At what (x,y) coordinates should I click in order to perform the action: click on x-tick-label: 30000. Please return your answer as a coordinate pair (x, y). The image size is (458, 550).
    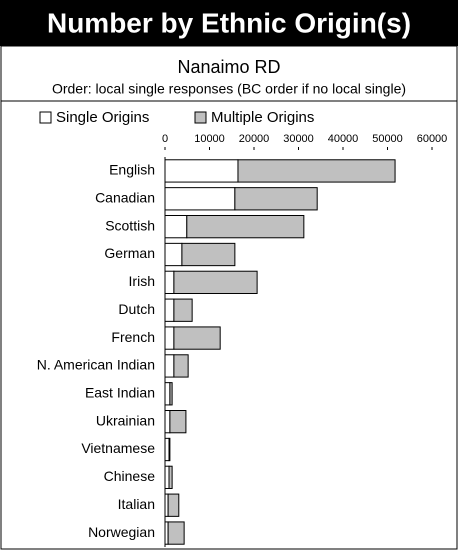
    Looking at the image, I should click on (298, 139).